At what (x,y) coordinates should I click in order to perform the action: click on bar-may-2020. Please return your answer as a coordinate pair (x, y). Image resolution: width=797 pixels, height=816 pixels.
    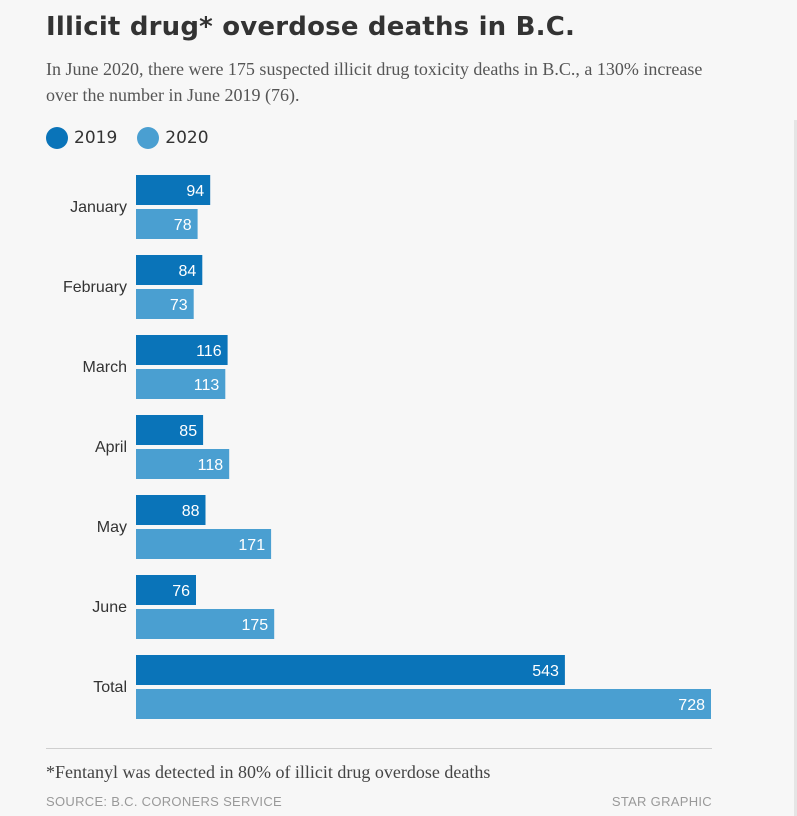
    Looking at the image, I should click on (204, 544).